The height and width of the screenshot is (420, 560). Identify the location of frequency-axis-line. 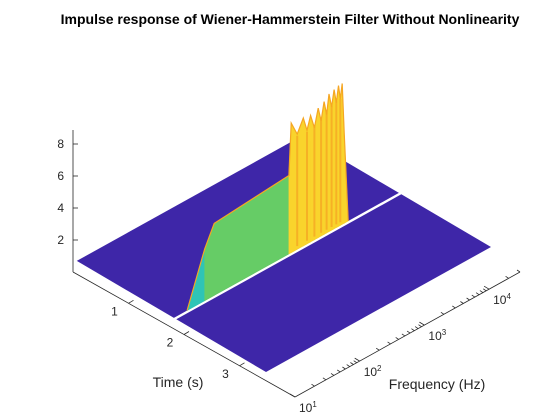
(407, 334).